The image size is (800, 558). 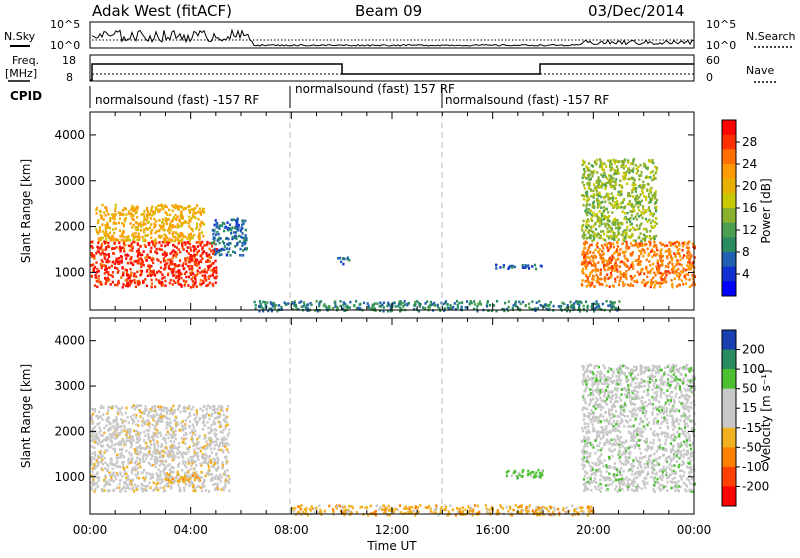 What do you see at coordinates (392, 72) in the screenshot?
I see `freq-trace` at bounding box center [392, 72].